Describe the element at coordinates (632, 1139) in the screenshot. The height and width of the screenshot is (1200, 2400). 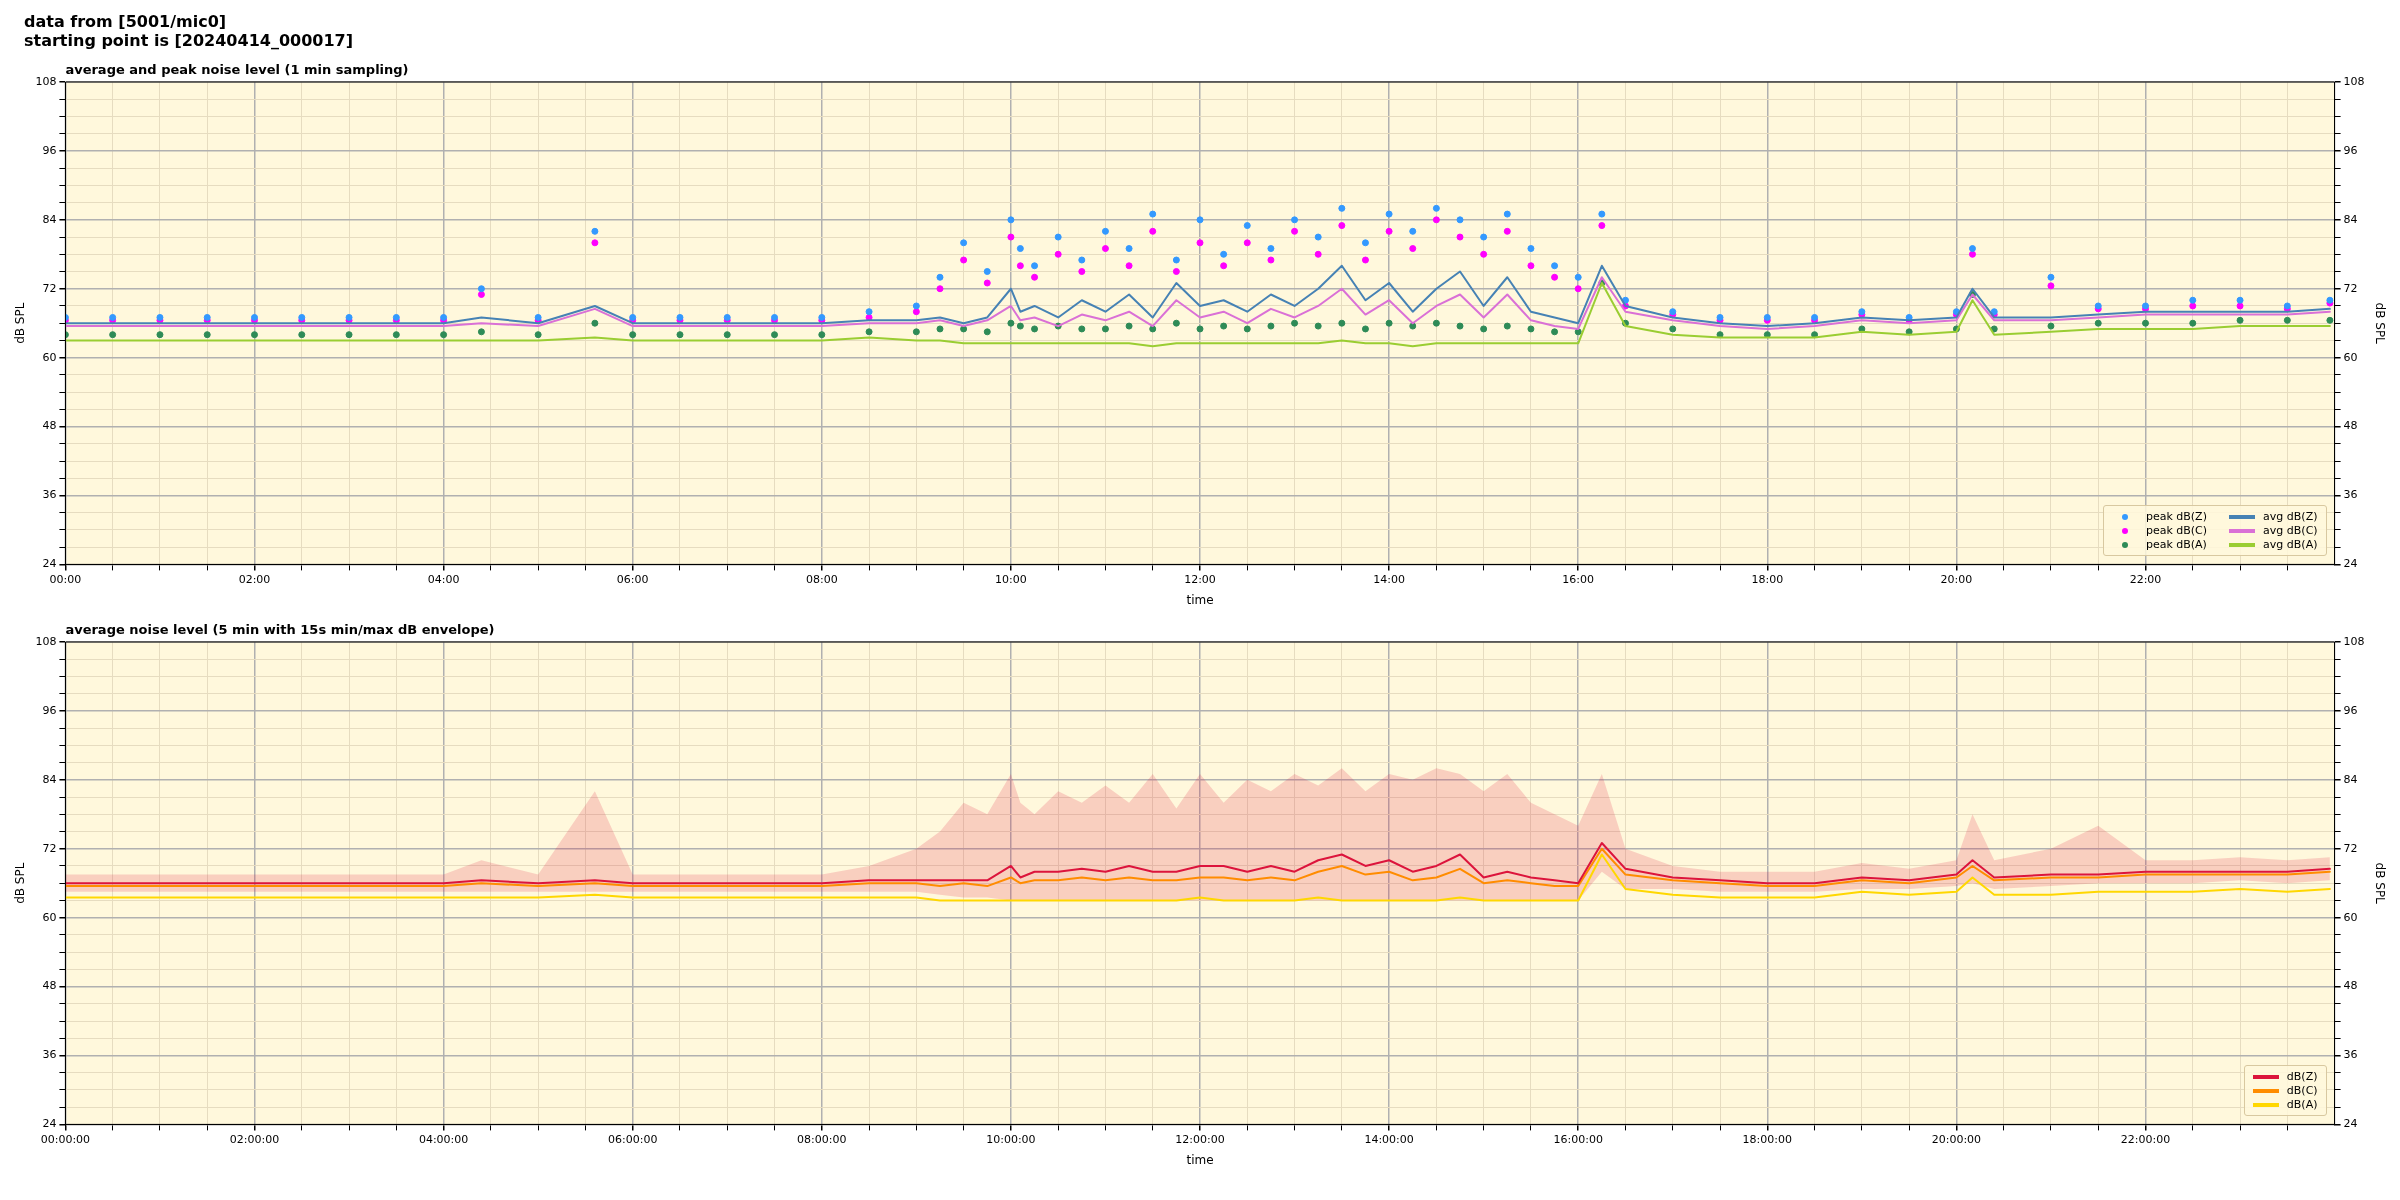
I see `x-tick-label: 06:00:00` at that location.